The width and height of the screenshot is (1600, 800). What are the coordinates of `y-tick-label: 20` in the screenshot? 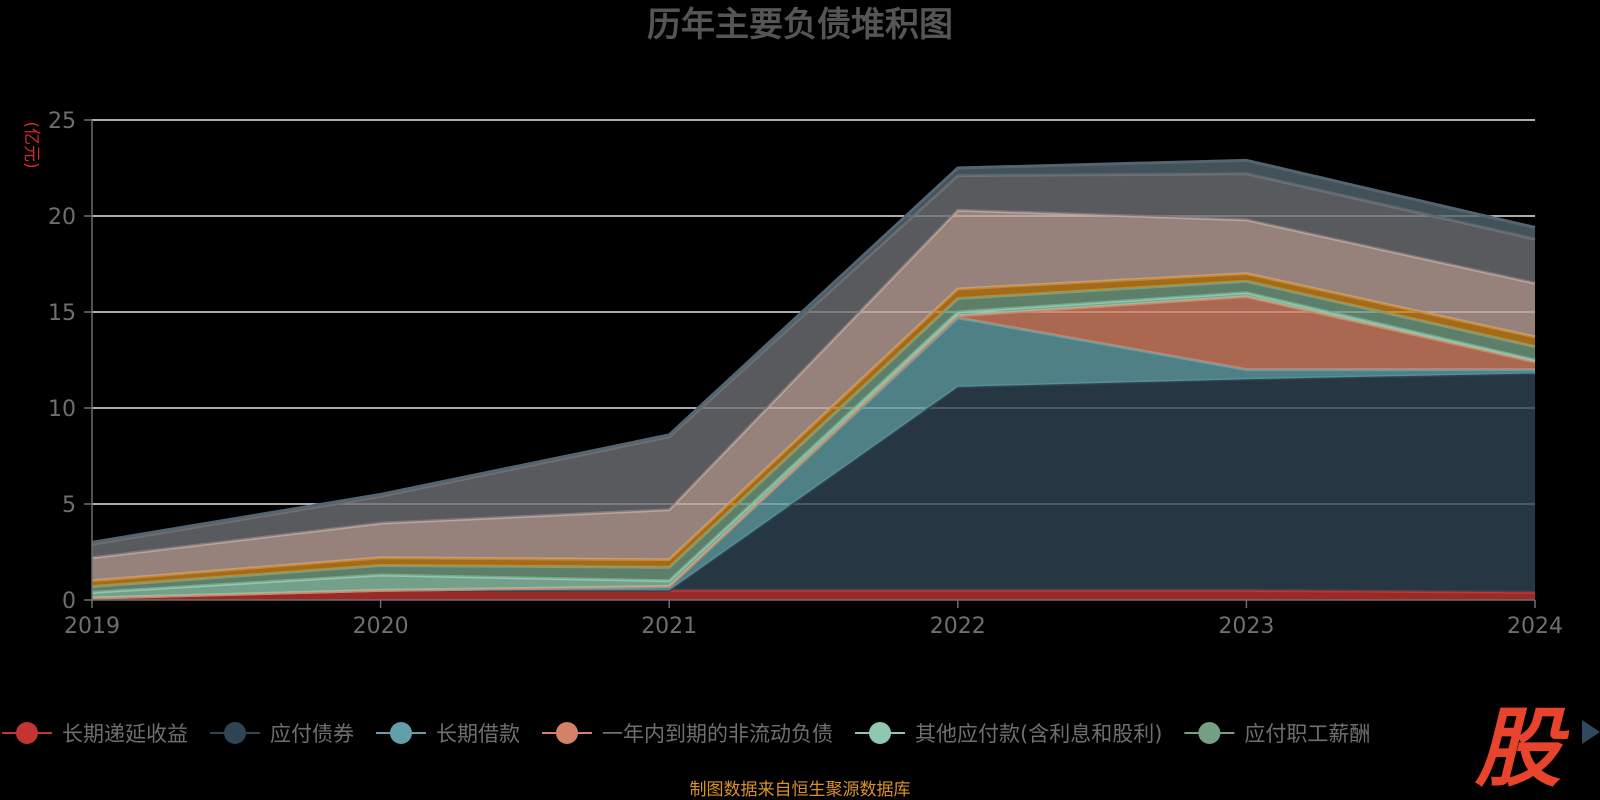 It's located at (62, 217).